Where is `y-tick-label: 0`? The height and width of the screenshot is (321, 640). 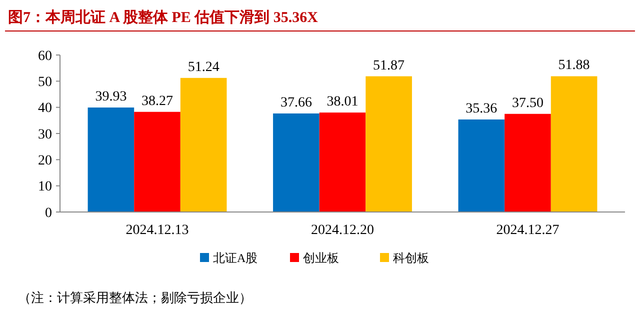 y-tick-label: 0 is located at coordinates (48, 213).